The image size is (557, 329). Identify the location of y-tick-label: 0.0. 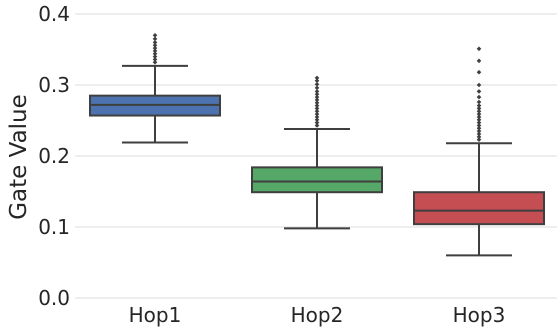
(54, 298).